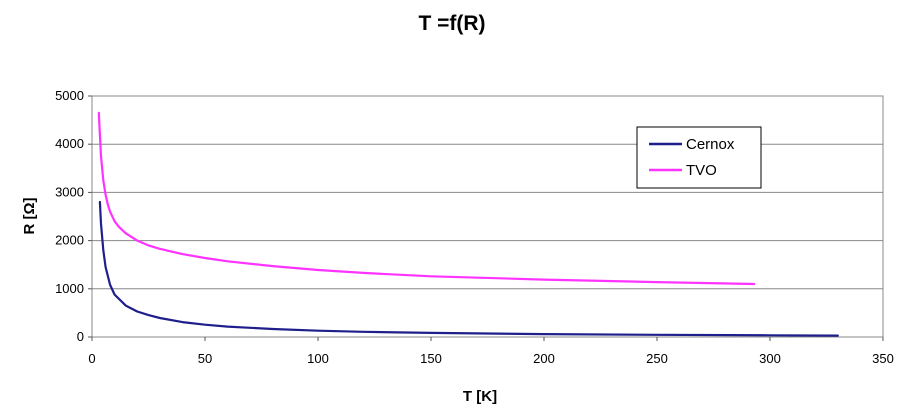  What do you see at coordinates (318, 358) in the screenshot?
I see `x-tick-label-2: 100` at bounding box center [318, 358].